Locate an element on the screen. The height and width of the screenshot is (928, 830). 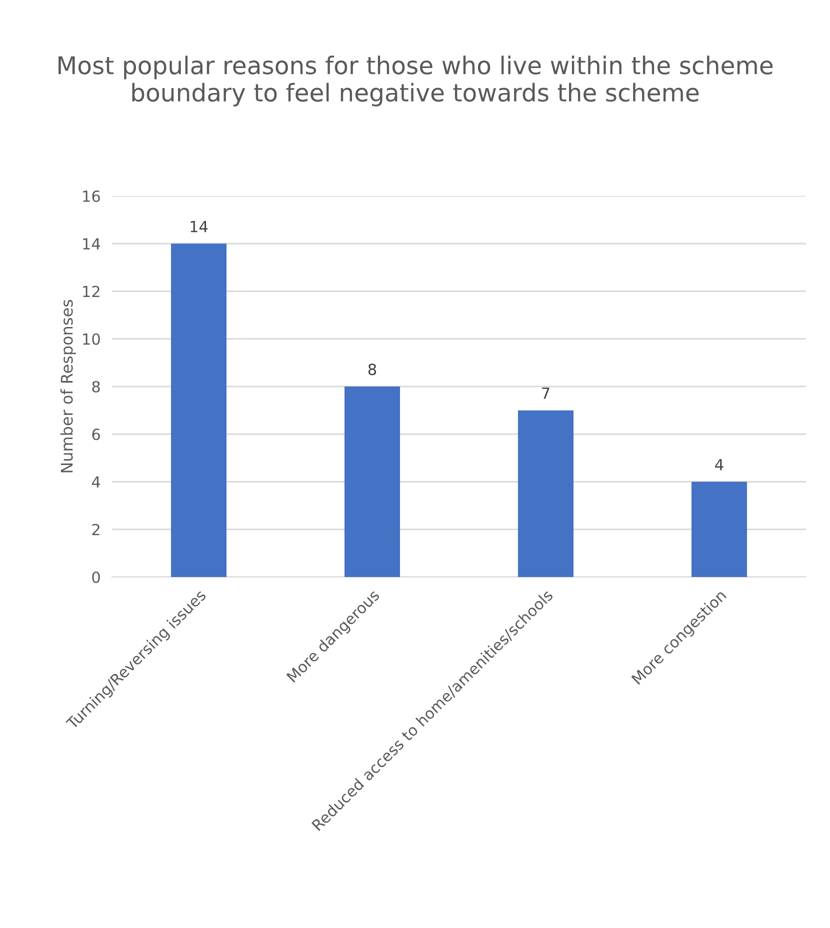
data-label: 14 is located at coordinates (199, 226).